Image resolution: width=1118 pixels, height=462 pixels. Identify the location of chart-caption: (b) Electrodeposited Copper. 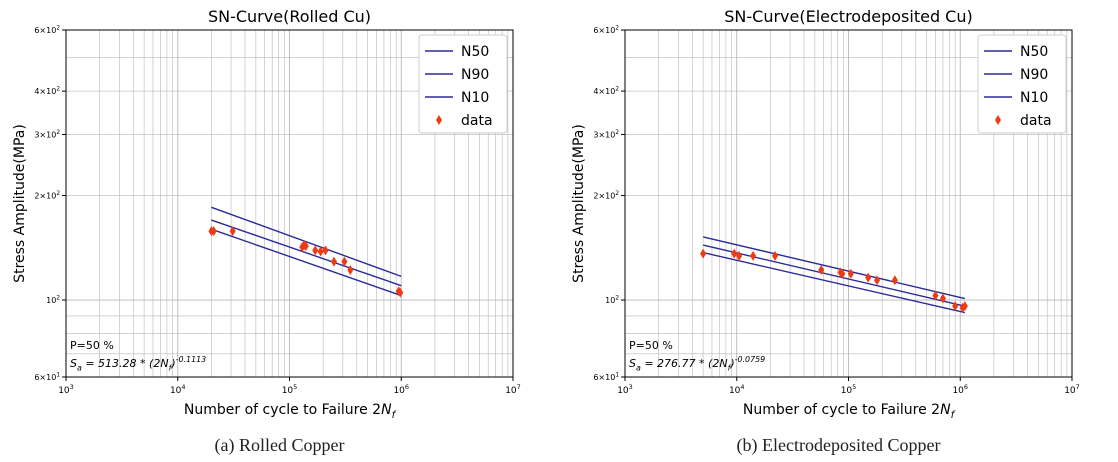
(838, 445).